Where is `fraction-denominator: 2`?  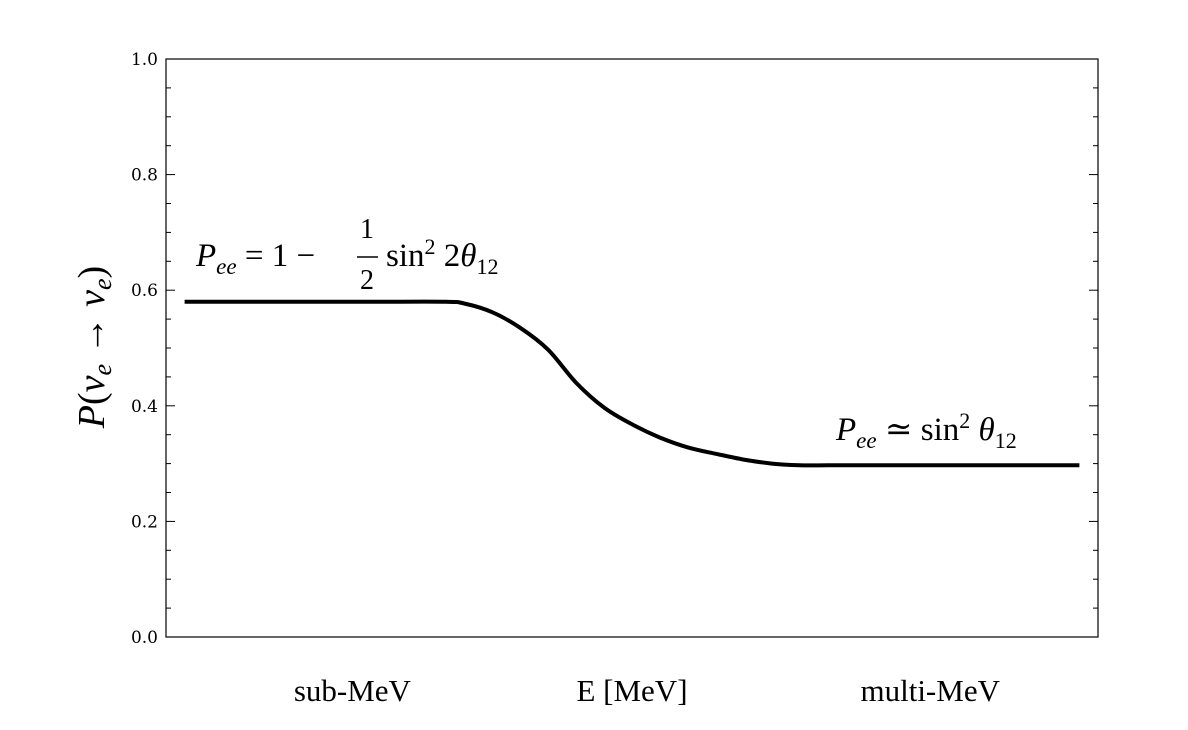
fraction-denominator: 2 is located at coordinates (367, 280).